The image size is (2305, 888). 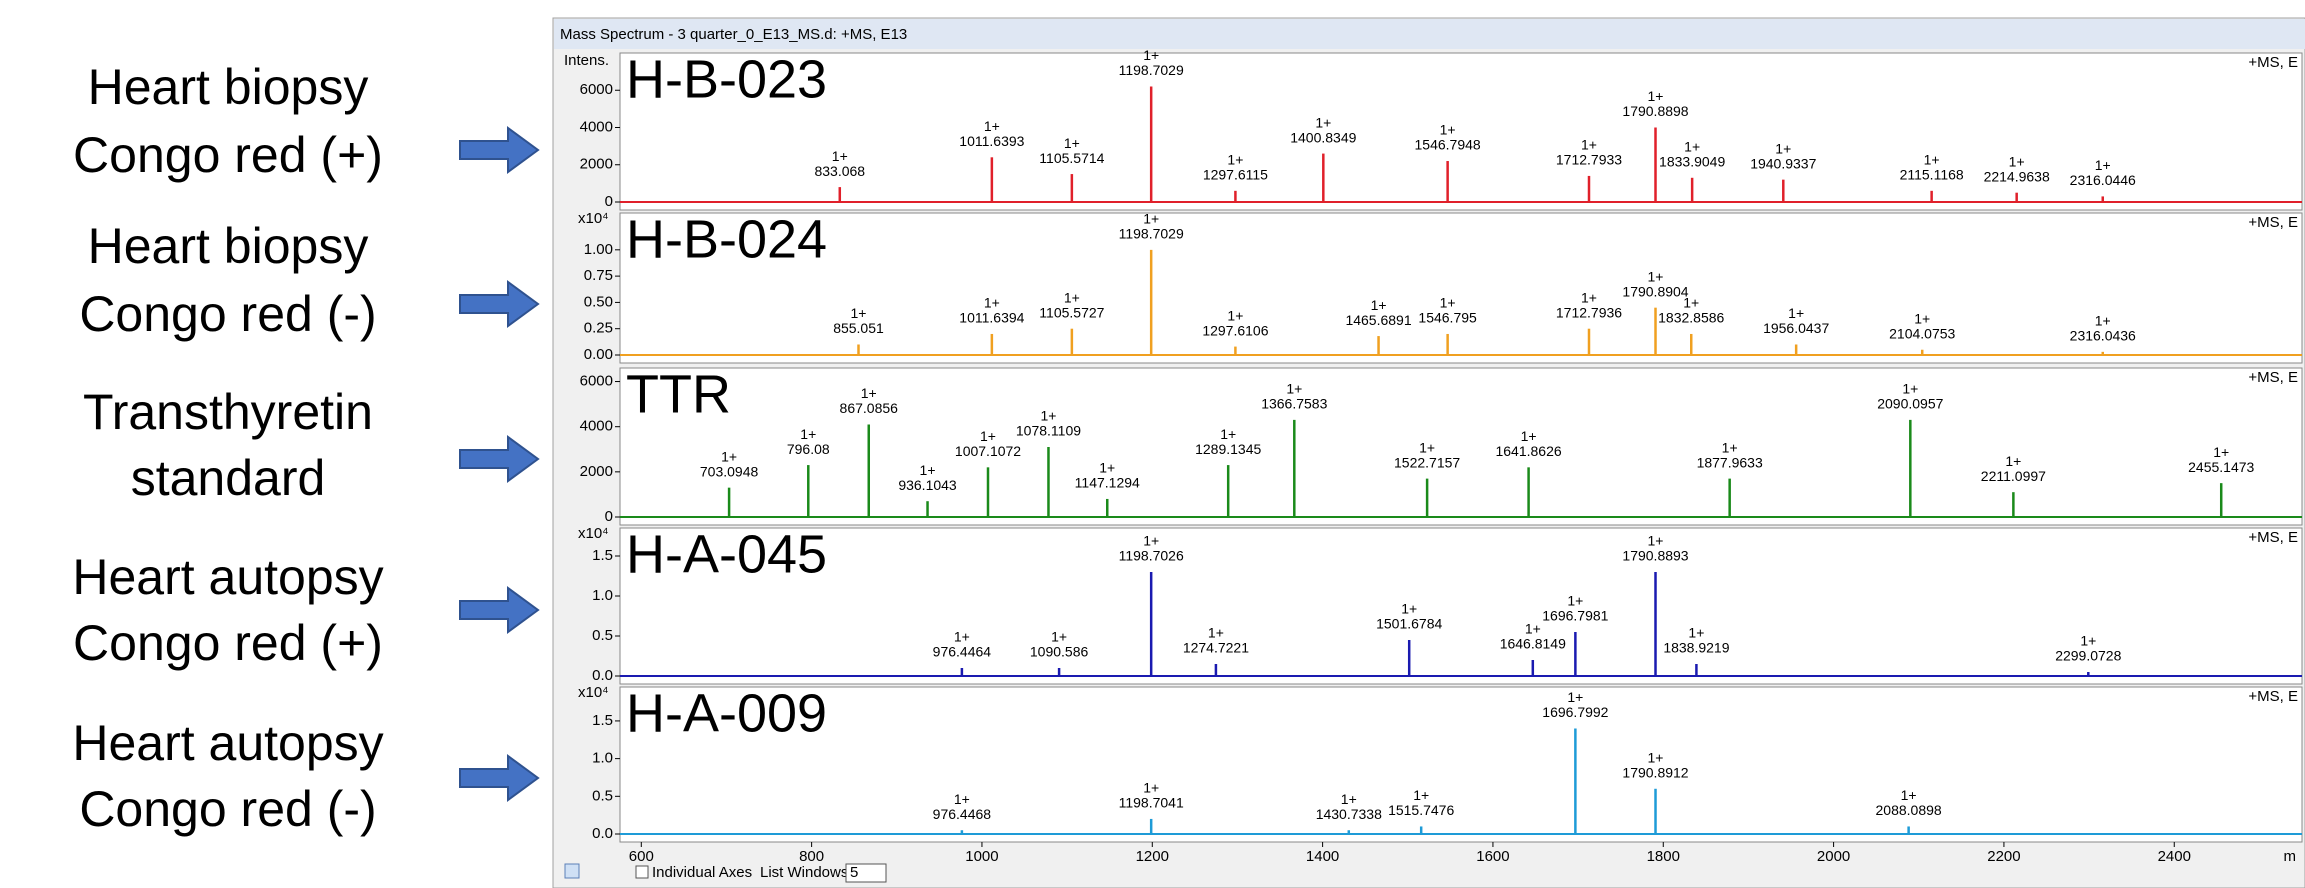 I want to click on y-tick-label: 1.5, so click(x=602, y=555).